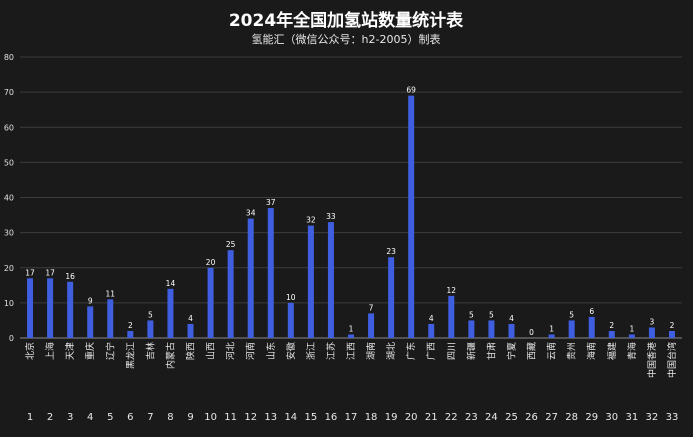  I want to click on y-tick-label: 20, so click(9, 268).